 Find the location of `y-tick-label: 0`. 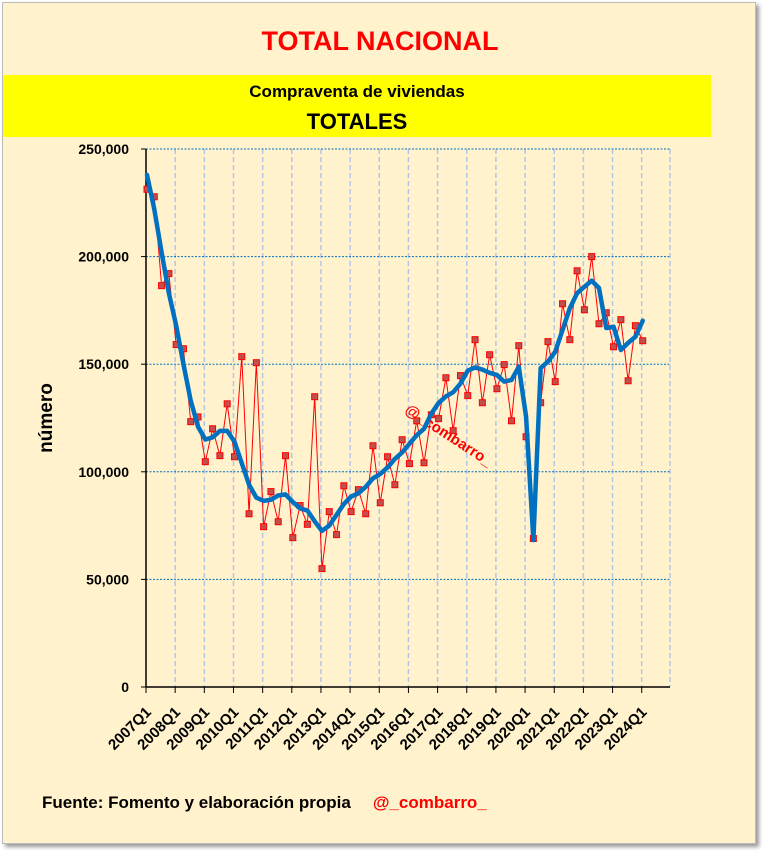

y-tick-label: 0 is located at coordinates (125, 687).